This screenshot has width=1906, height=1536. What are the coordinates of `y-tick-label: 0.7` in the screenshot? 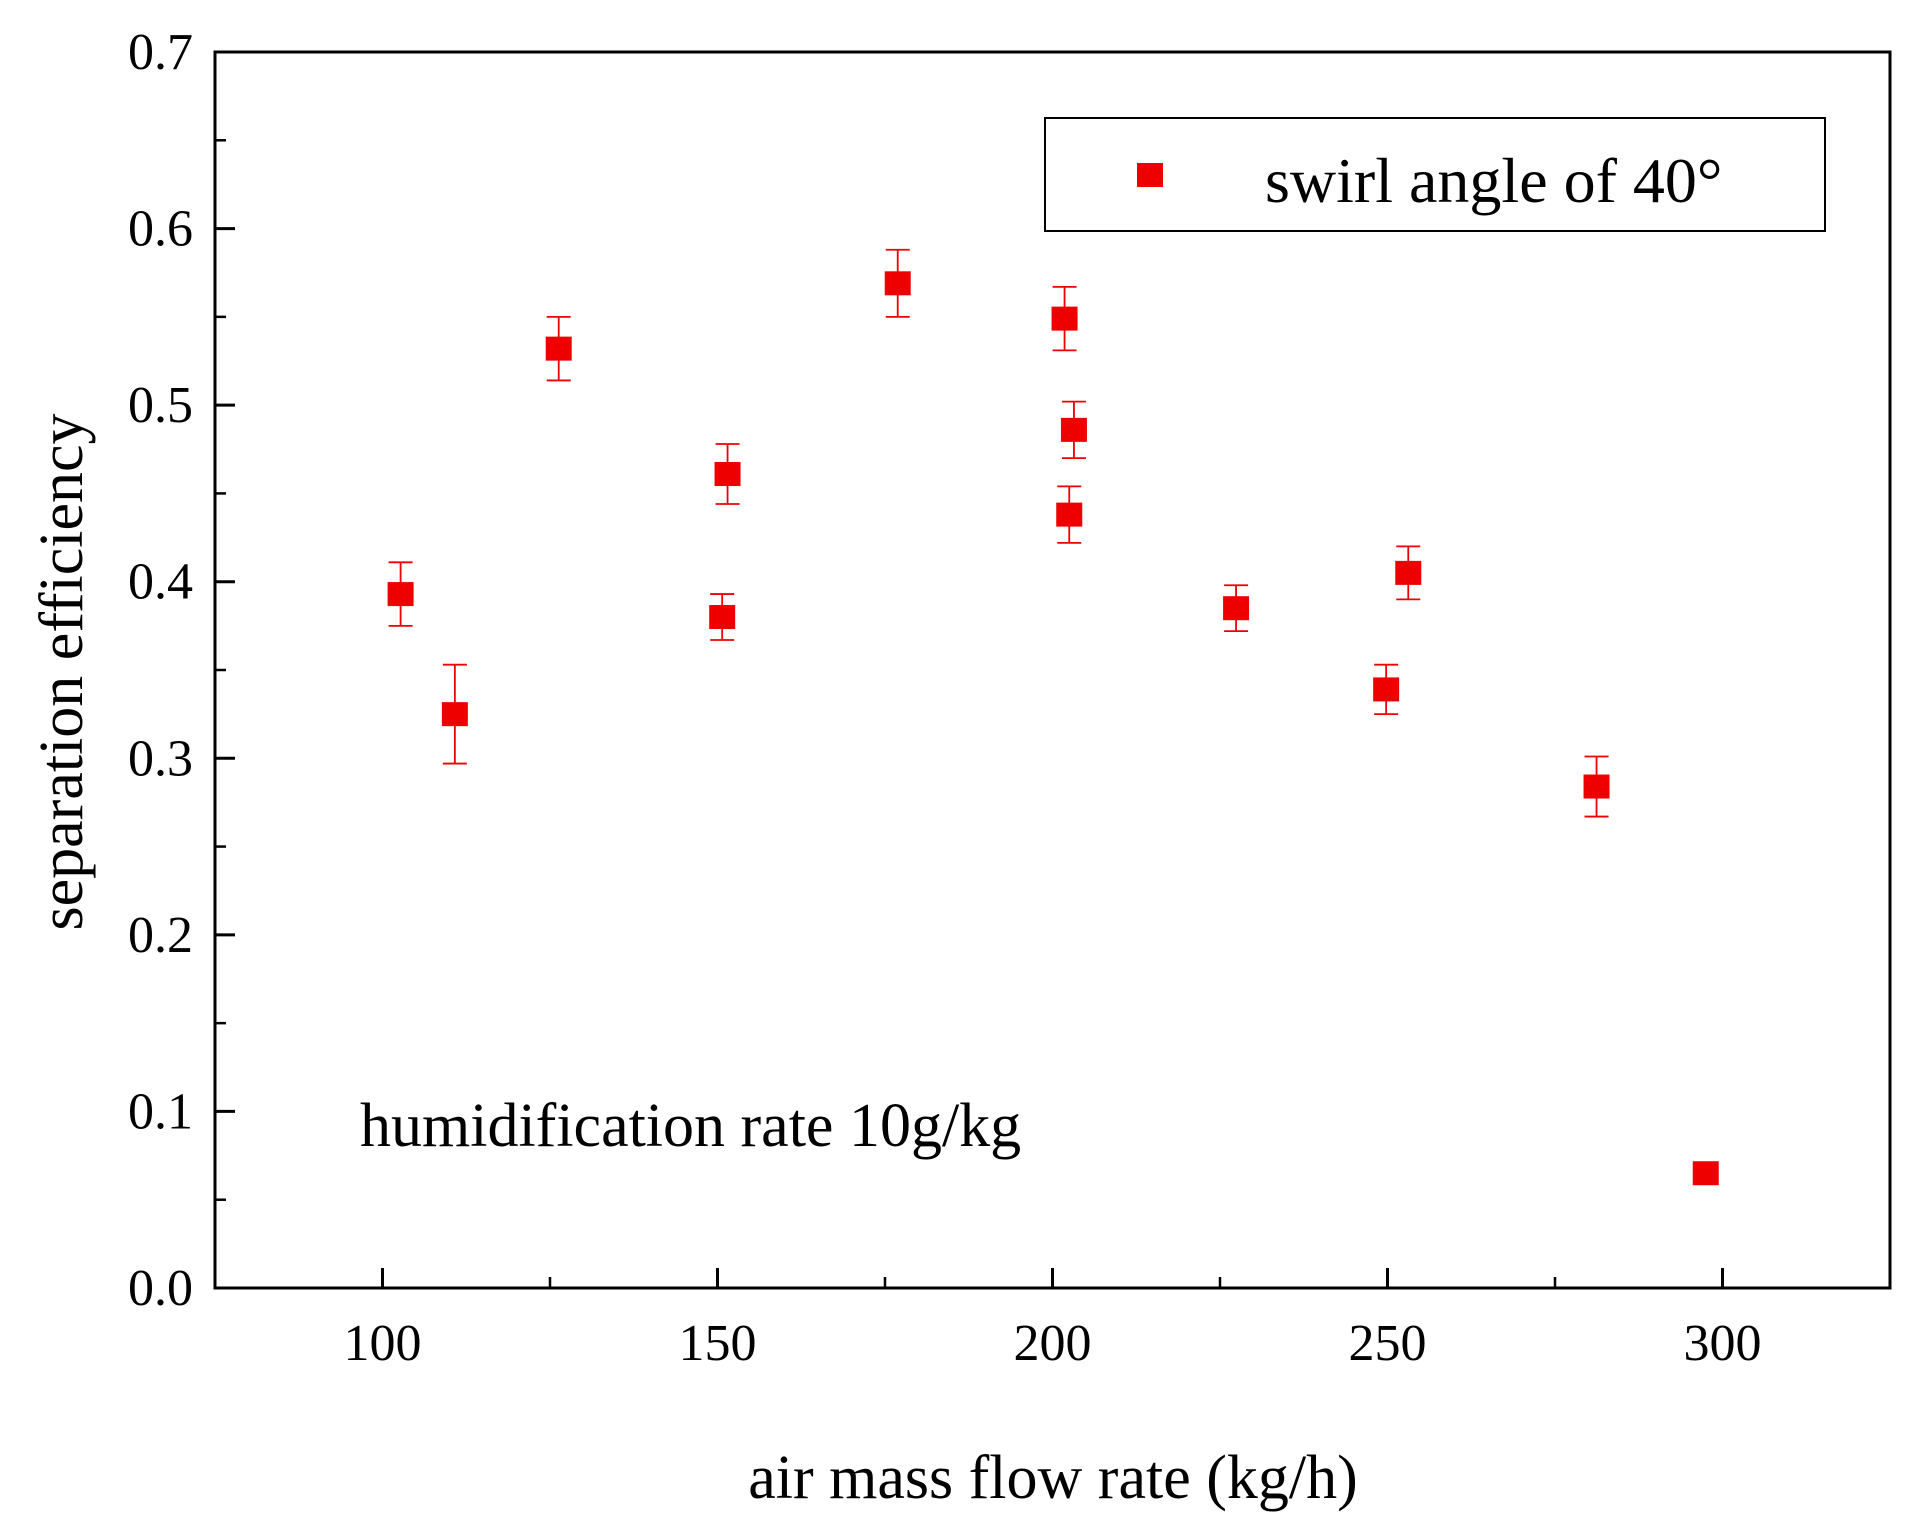 It's located at (160, 52).